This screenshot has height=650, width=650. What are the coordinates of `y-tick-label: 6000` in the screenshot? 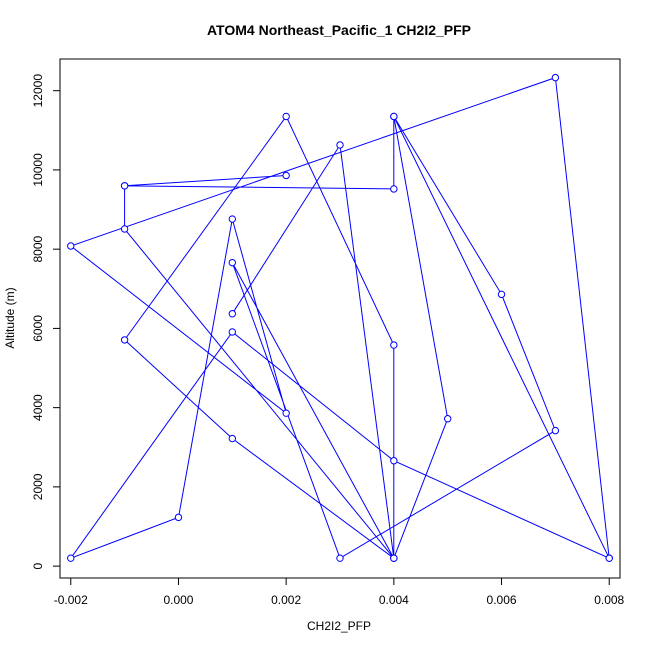 It's located at (38, 328).